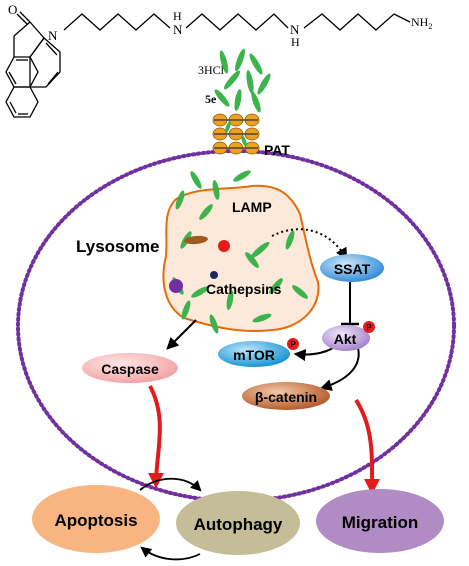 The width and height of the screenshot is (469, 566). Describe the element at coordinates (236, 134) in the screenshot. I see `pat-transporter` at that location.